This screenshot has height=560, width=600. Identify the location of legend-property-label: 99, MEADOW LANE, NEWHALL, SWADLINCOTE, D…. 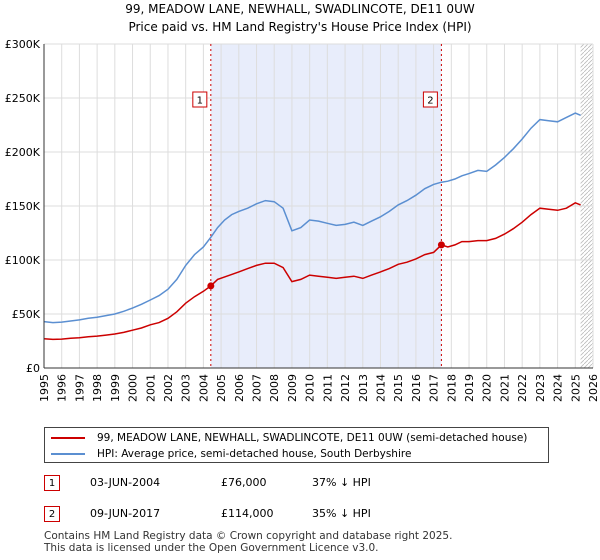
(312, 438).